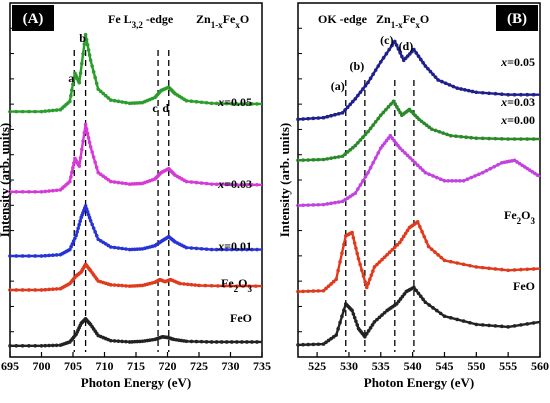 The image size is (550, 403). Describe the element at coordinates (413, 366) in the screenshot. I see `x-tick-label: 540` at that location.